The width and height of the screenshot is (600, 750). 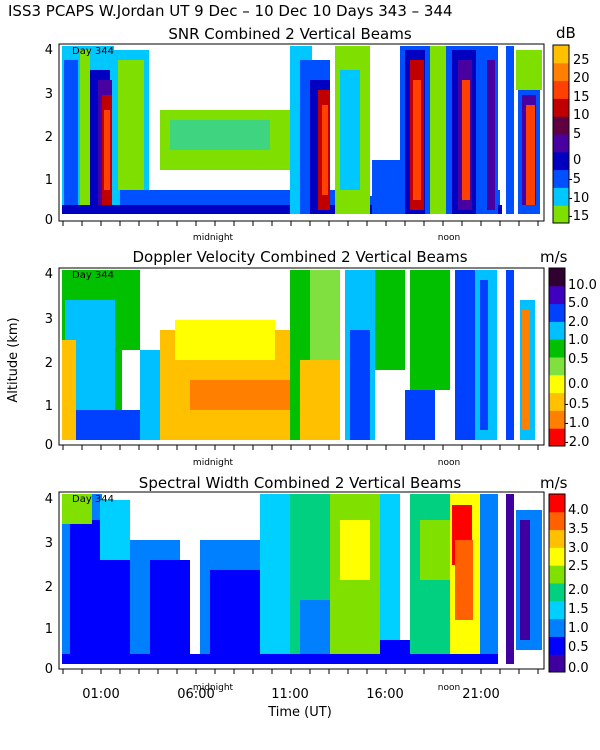 I want to click on day-label-doppler: Day 344, so click(x=93, y=275).